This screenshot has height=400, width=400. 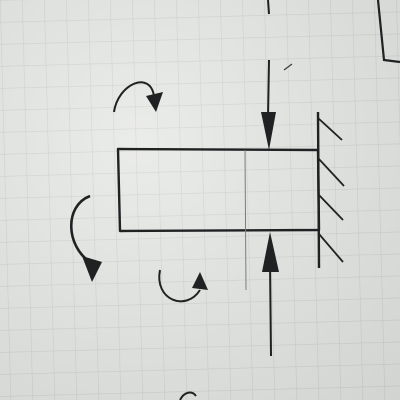 I want to click on moment-arrow-top-left, so click(x=134, y=97).